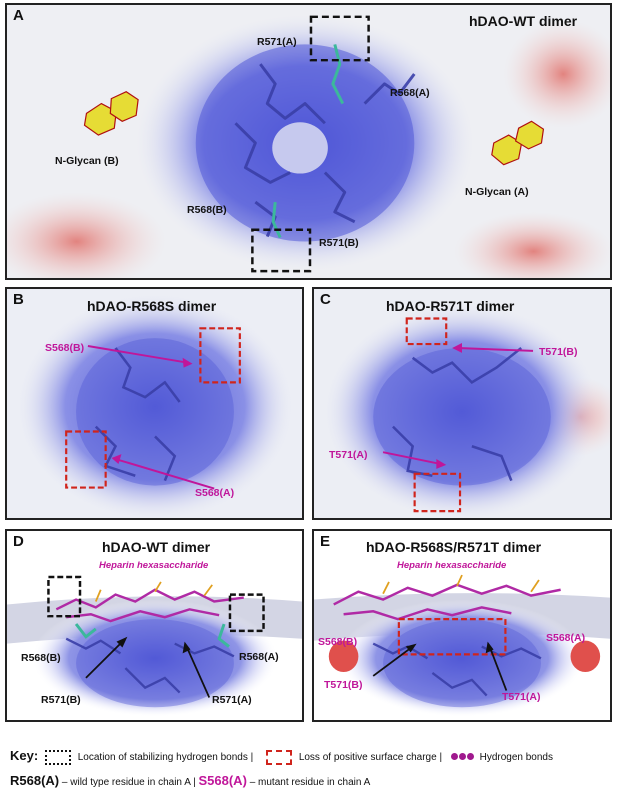  What do you see at coordinates (410, 93) in the screenshot?
I see `label-r568a: R568(A)` at bounding box center [410, 93].